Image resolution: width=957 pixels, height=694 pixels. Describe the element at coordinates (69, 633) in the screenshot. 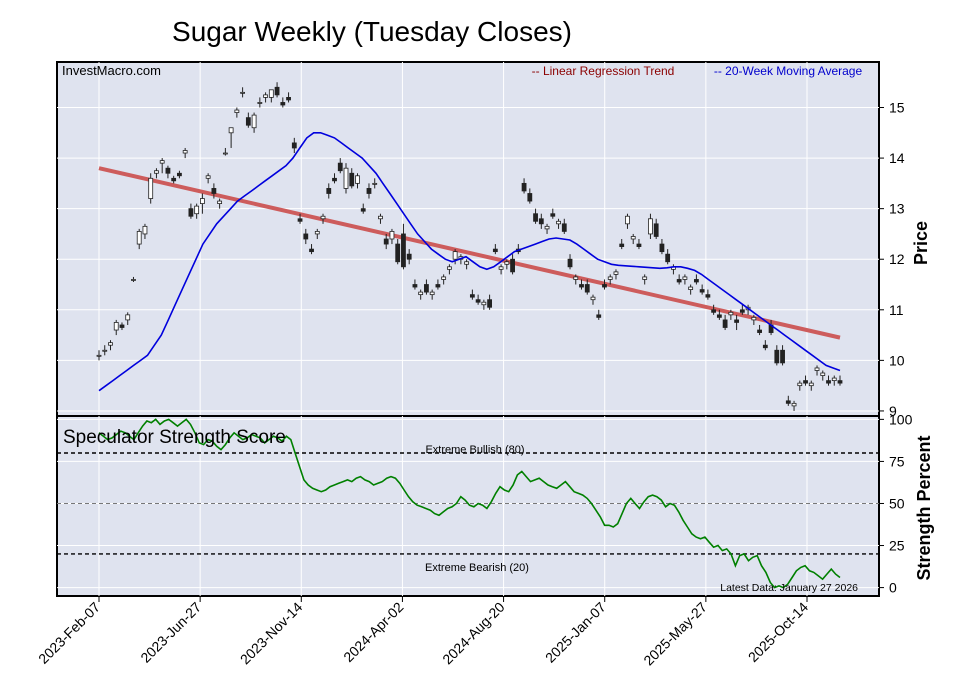

I see `x-tick-label: 2023-Feb-07` at that location.